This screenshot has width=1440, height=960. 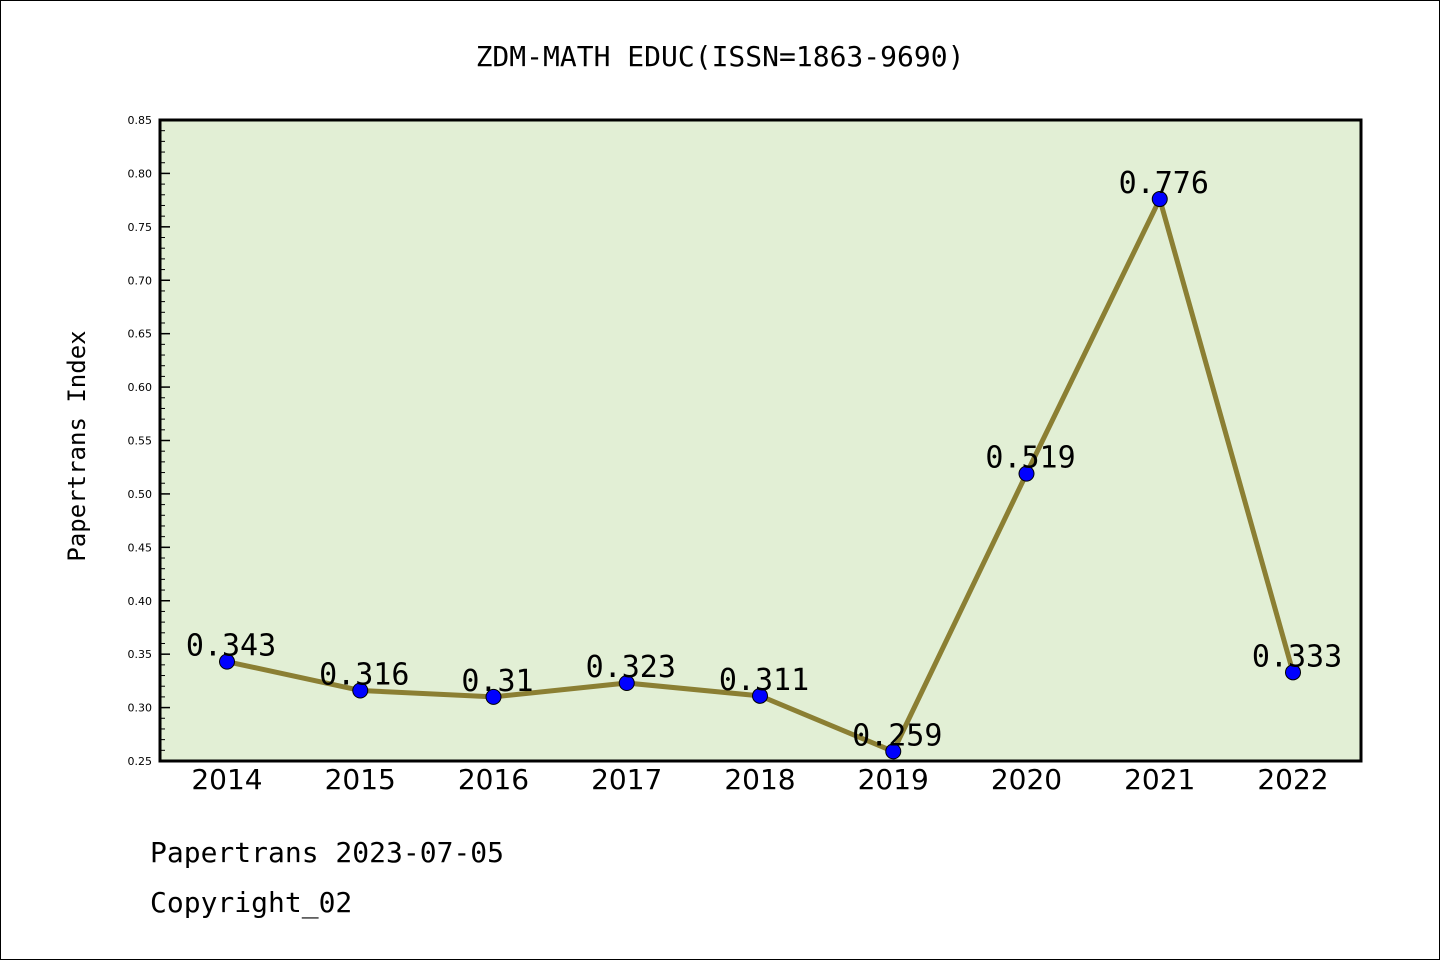 I want to click on x-tick-label: 2016, so click(x=493, y=779).